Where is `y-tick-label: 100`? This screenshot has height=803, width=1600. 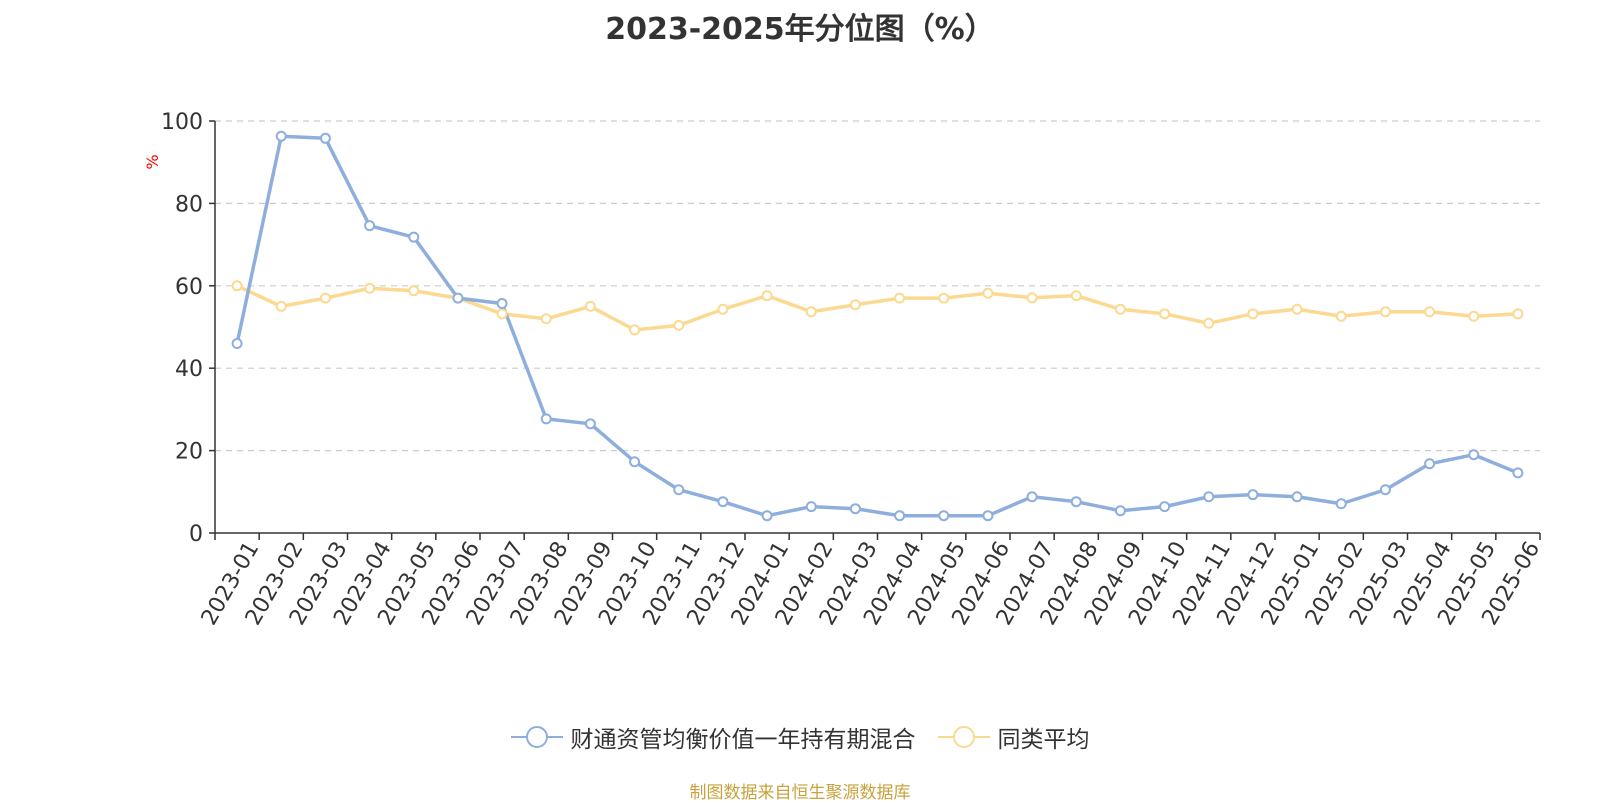
y-tick-label: 100 is located at coordinates (182, 122).